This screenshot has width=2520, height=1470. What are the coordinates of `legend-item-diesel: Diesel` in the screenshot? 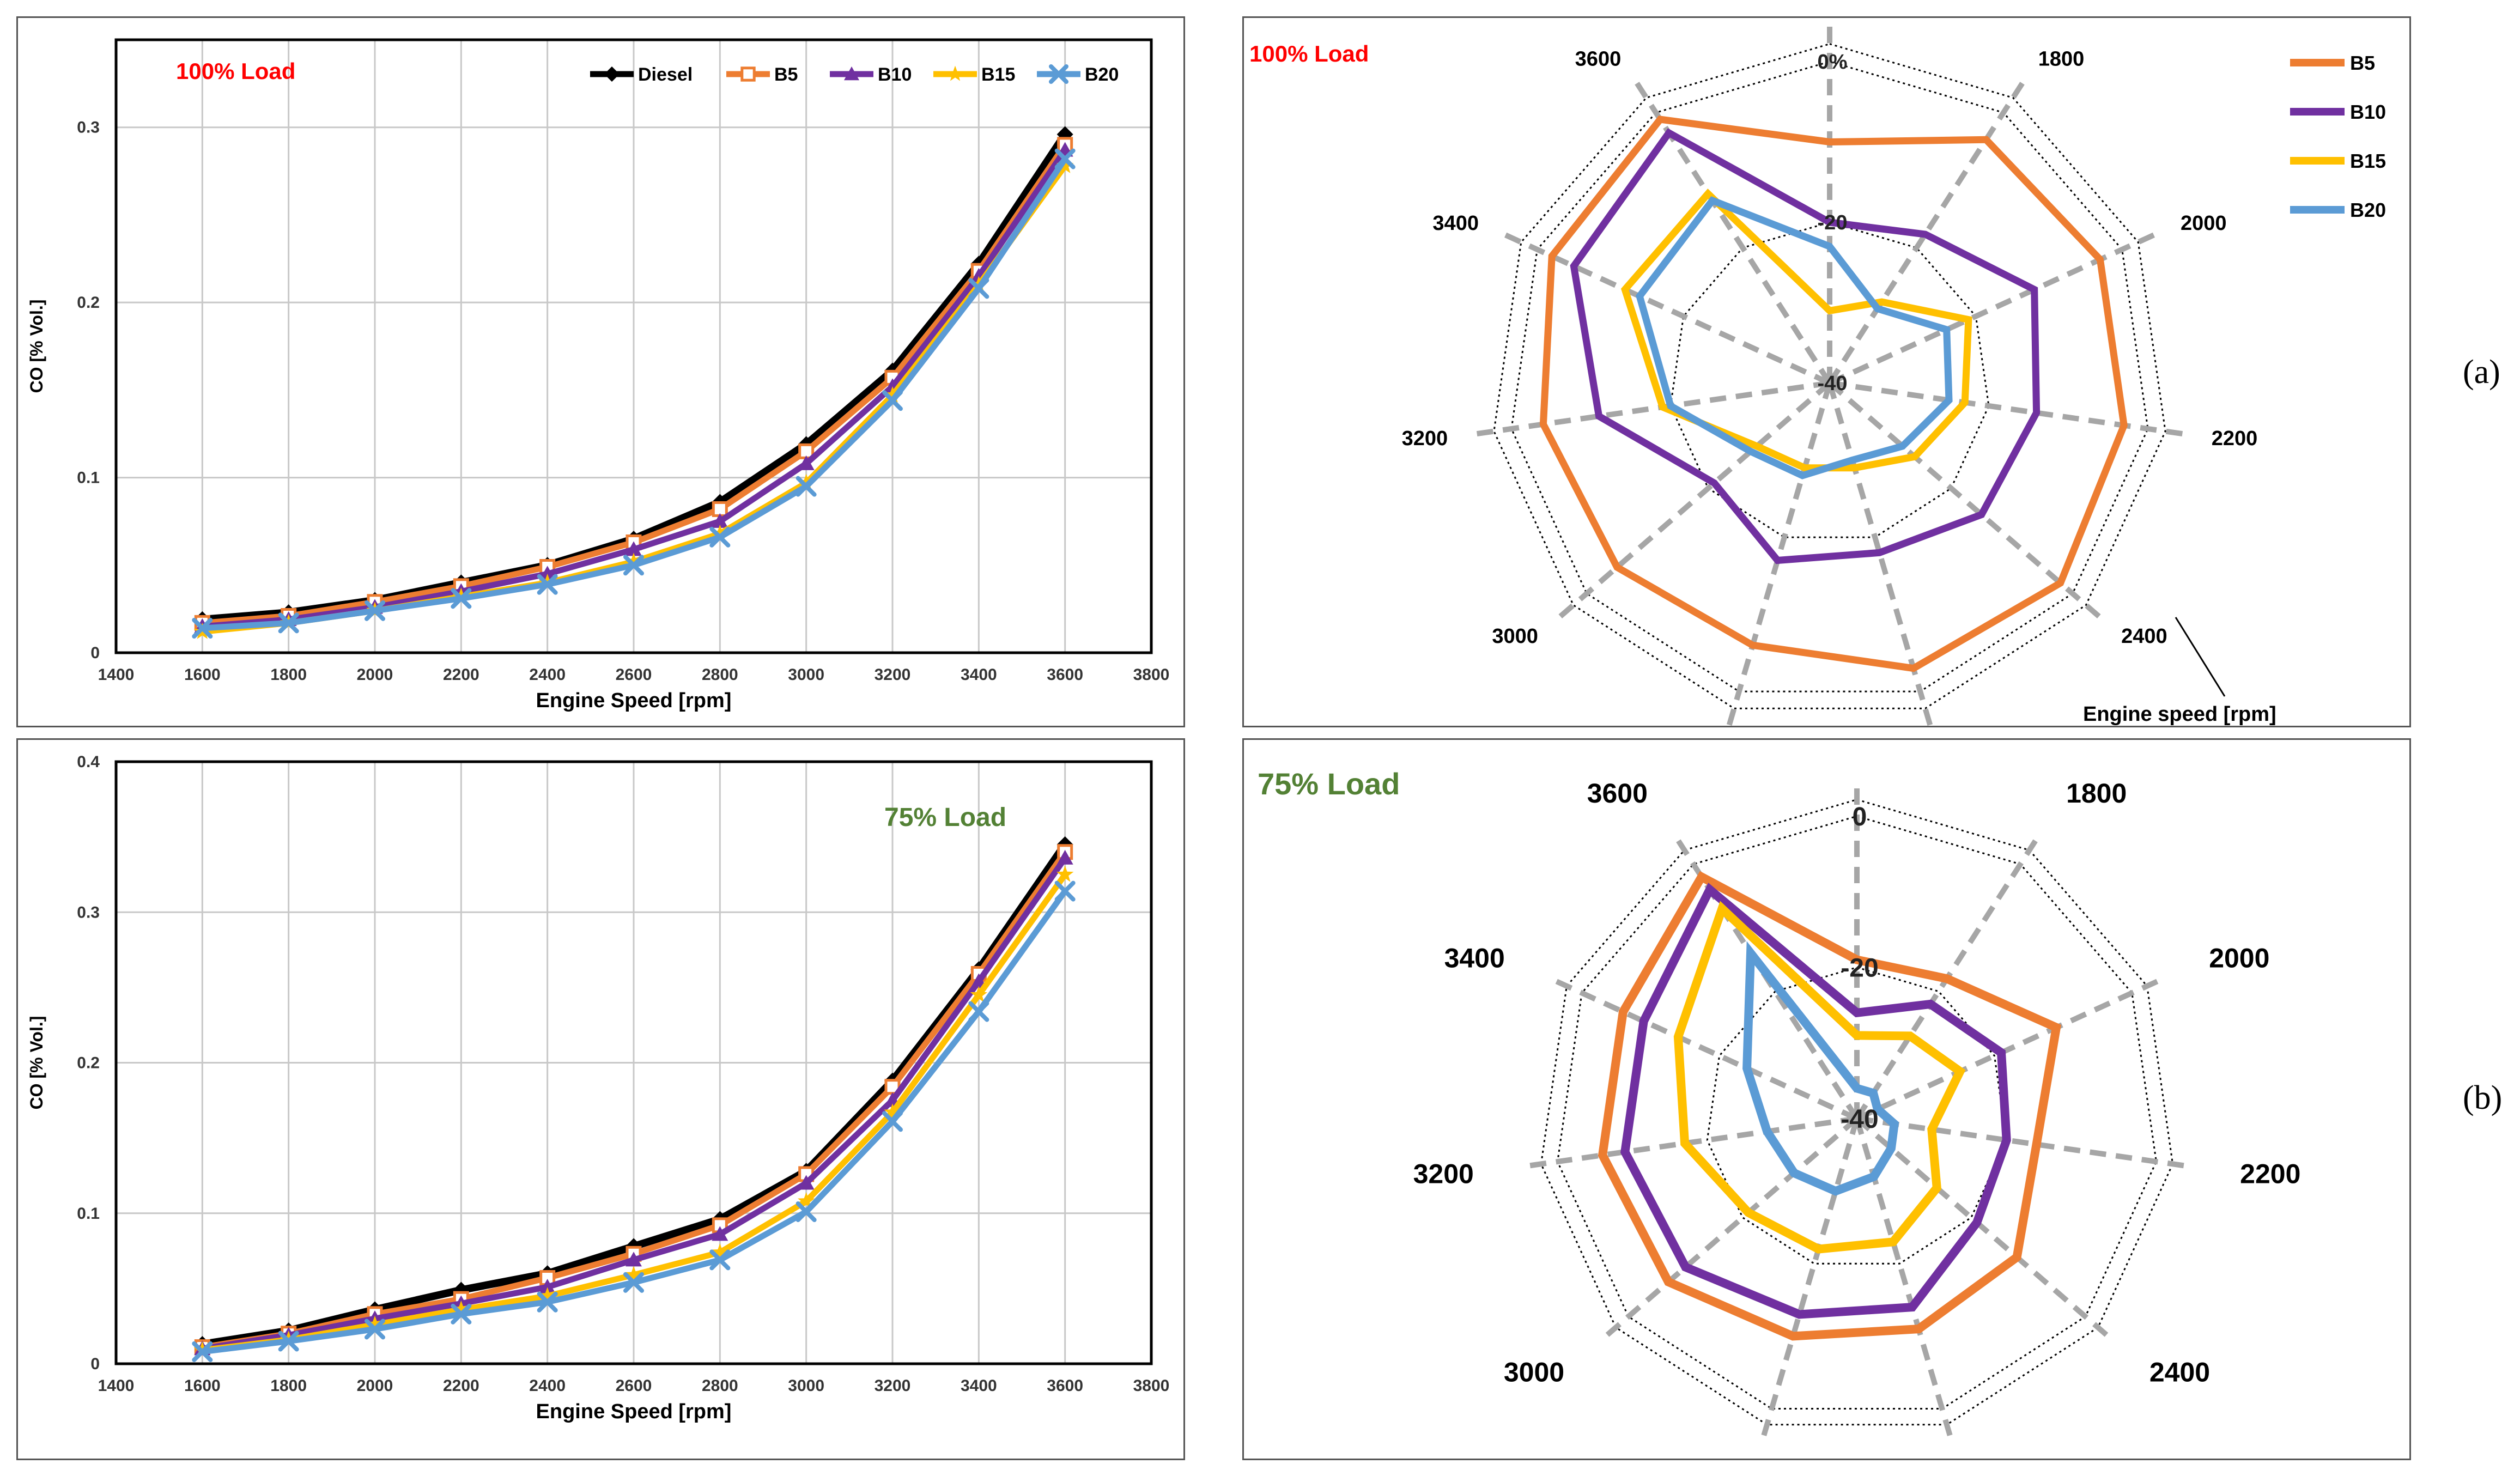 It's located at (641, 74).